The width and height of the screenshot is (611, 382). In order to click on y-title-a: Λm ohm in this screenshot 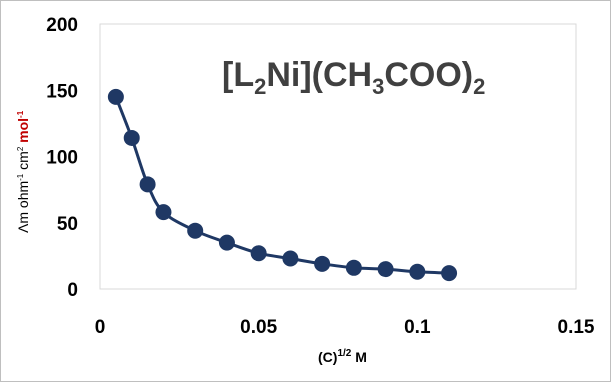, I will do `click(23, 207)`.